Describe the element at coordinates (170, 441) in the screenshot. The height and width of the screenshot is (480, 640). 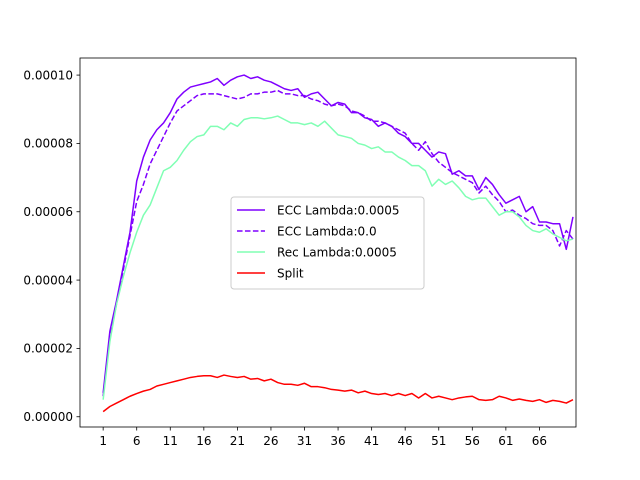
I see `x-tick-label: 11` at that location.